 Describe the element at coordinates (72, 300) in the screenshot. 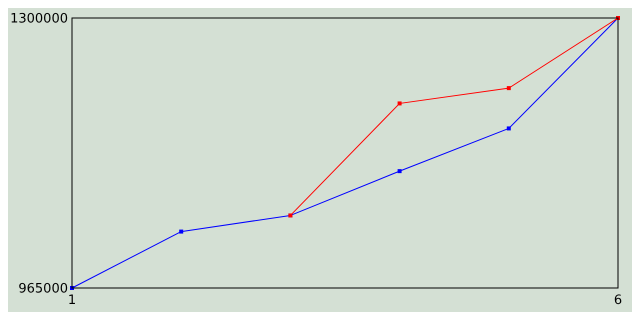

I see `x-tick-label: 1` at that location.